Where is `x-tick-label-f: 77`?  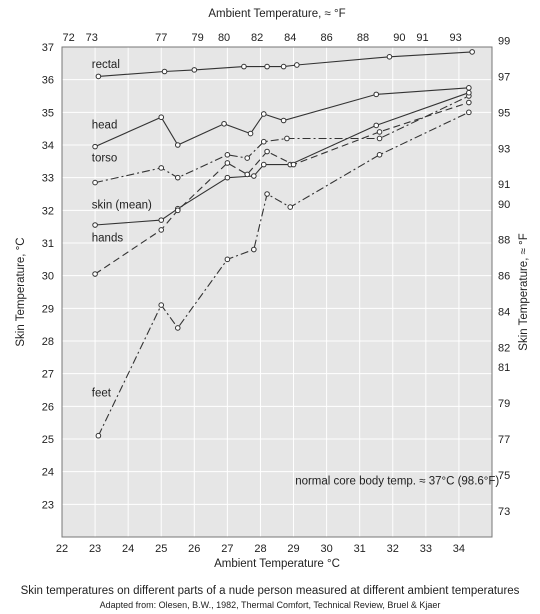 x-tick-label-f: 77 is located at coordinates (161, 38).